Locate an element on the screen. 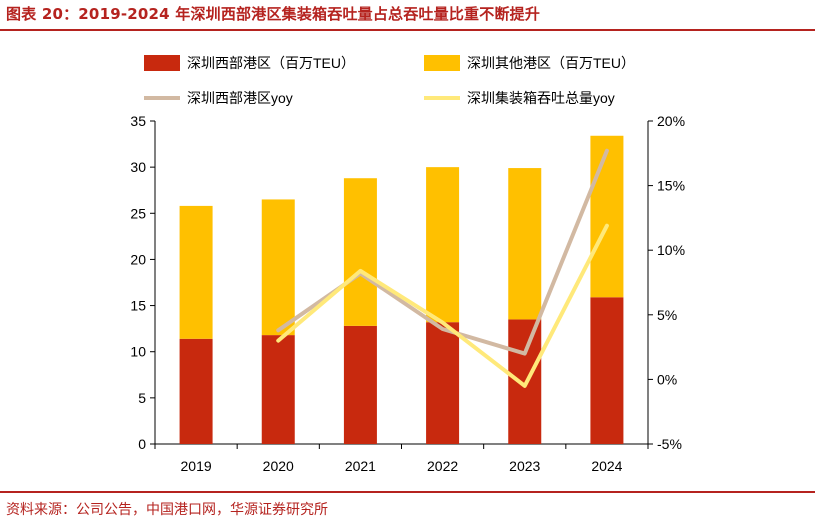 This screenshot has width=815, height=525. left-tick-label: 10 is located at coordinates (138, 352).